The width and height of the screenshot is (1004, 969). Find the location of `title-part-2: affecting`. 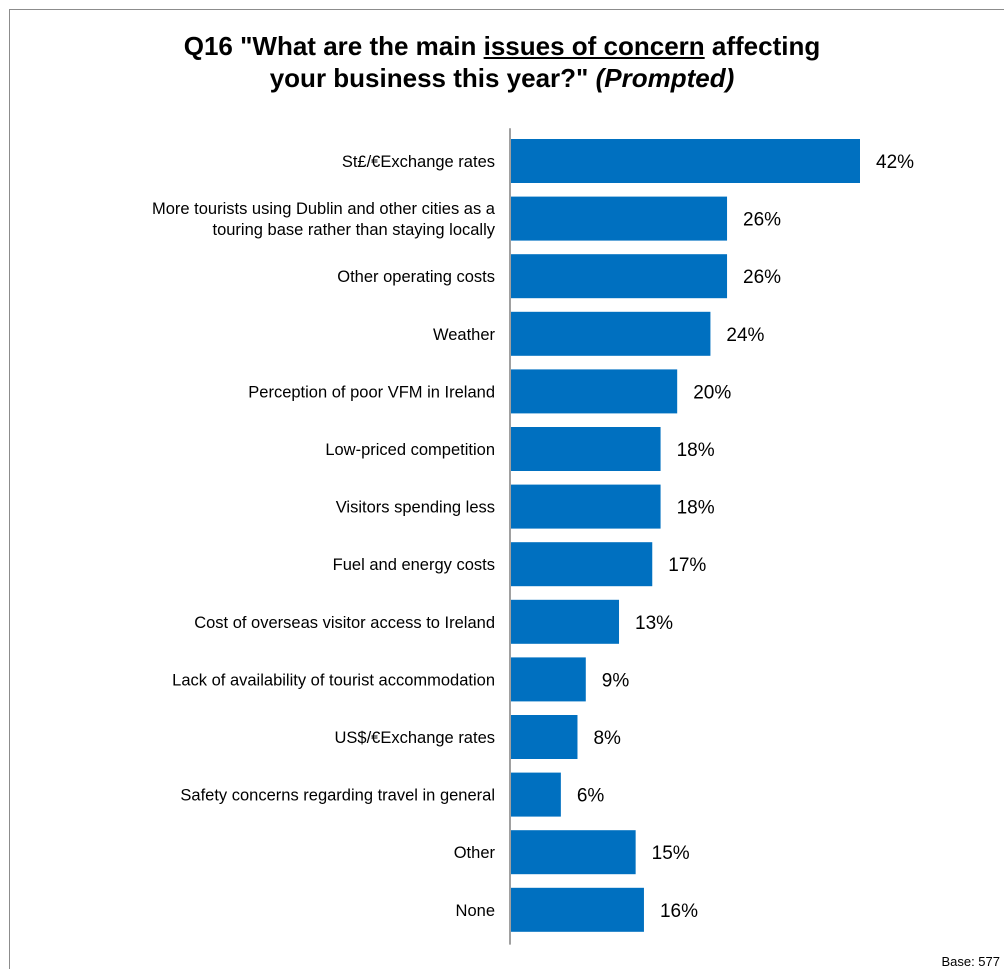

title-part-2: affecting is located at coordinates (762, 46).